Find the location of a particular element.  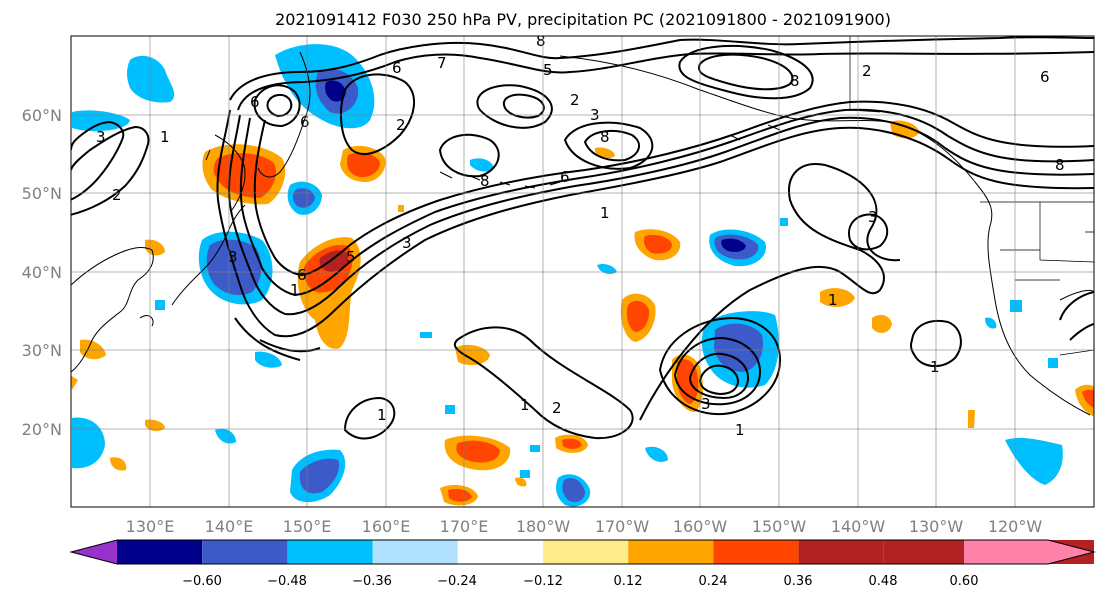

lon-label: 160°E is located at coordinates (386, 526).